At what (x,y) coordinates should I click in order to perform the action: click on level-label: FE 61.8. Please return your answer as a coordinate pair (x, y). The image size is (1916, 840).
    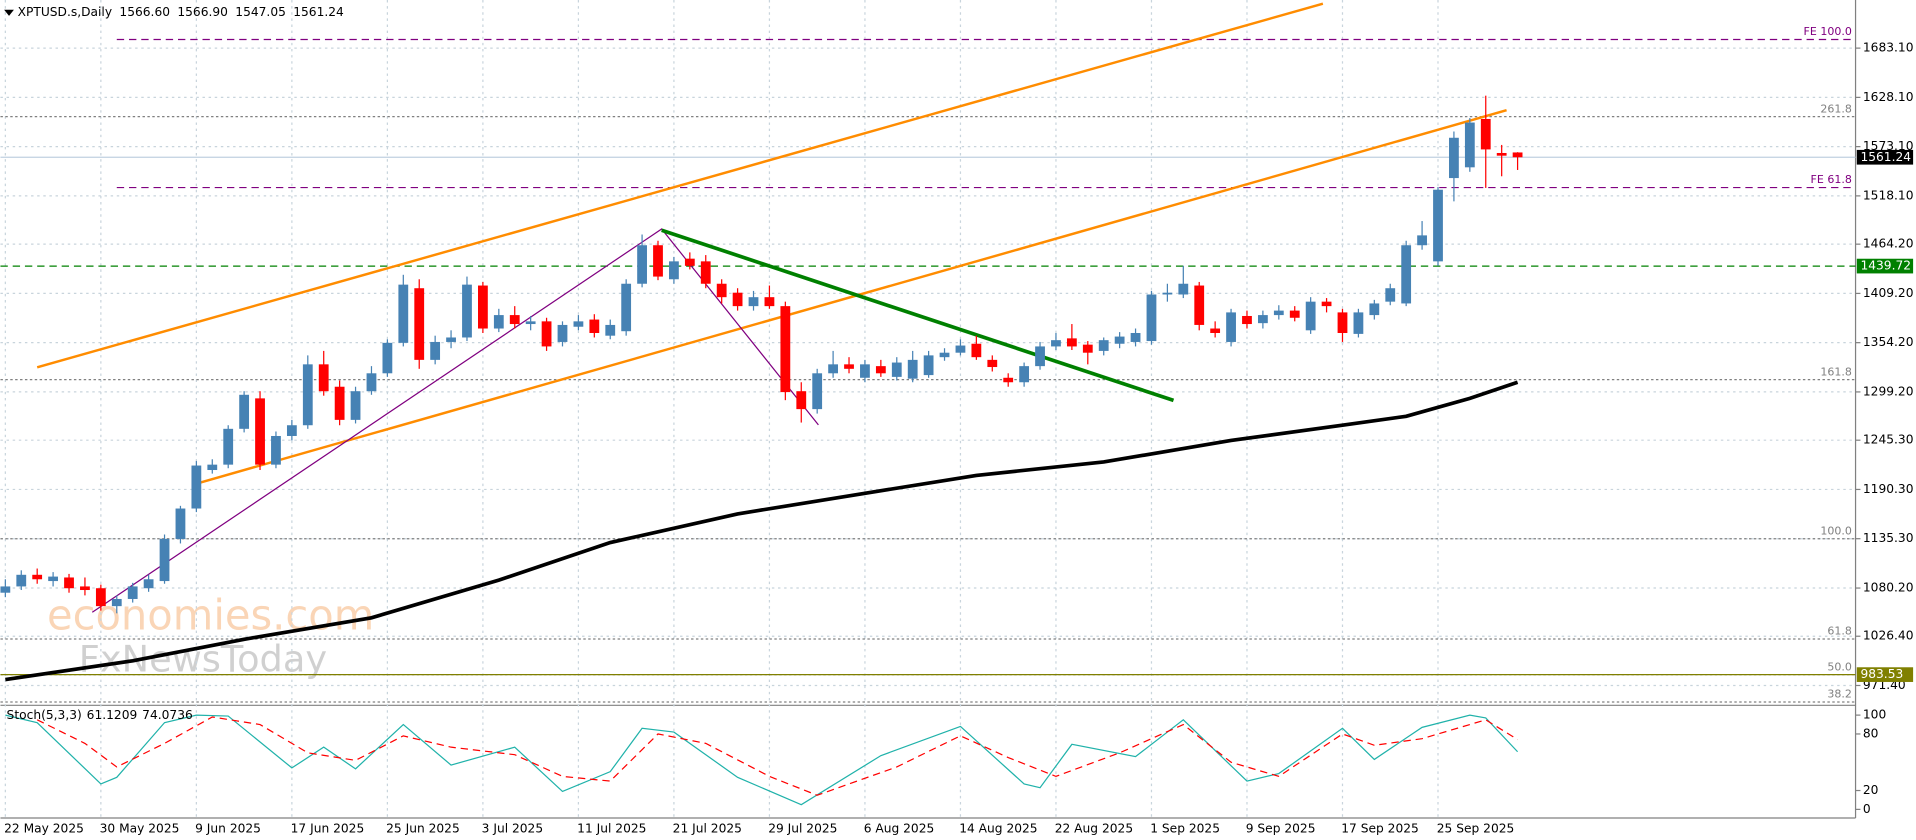
    Looking at the image, I should click on (1831, 179).